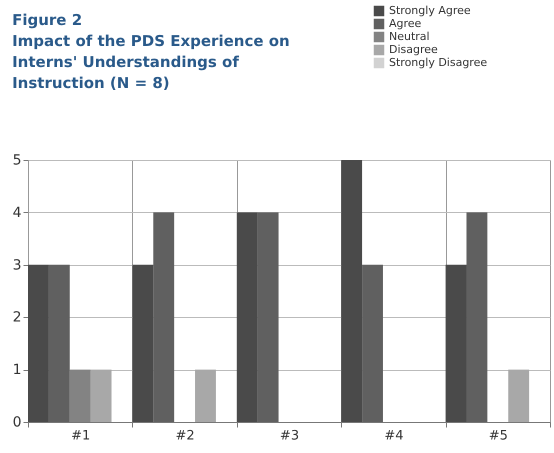 Image resolution: width=554 pixels, height=453 pixels. I want to click on y-tick-label: 4, so click(17, 212).